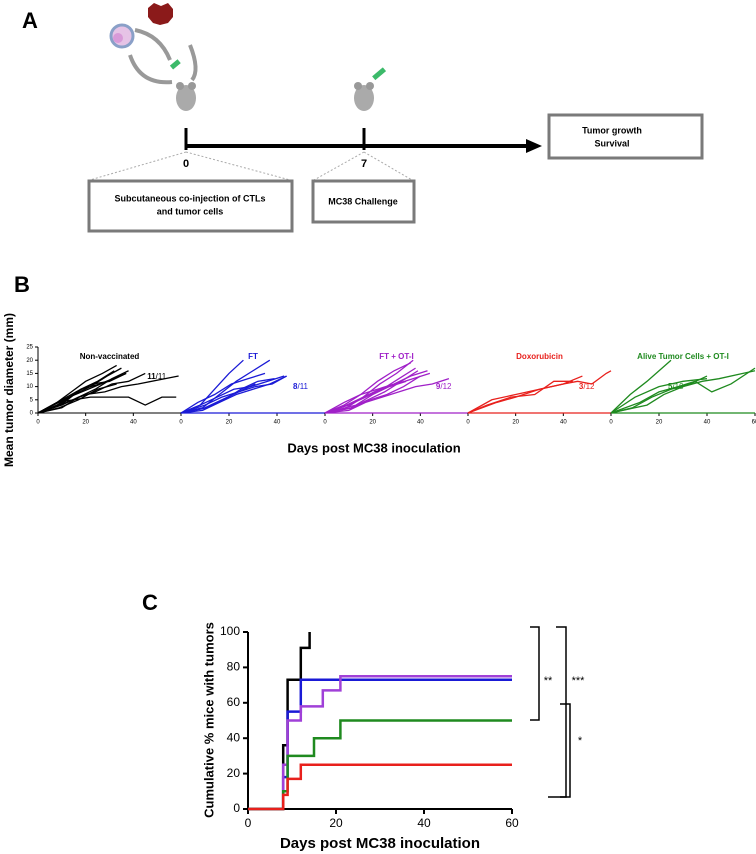  What do you see at coordinates (234, 667) in the screenshot?
I see `y-tick-label: 80` at bounding box center [234, 667].